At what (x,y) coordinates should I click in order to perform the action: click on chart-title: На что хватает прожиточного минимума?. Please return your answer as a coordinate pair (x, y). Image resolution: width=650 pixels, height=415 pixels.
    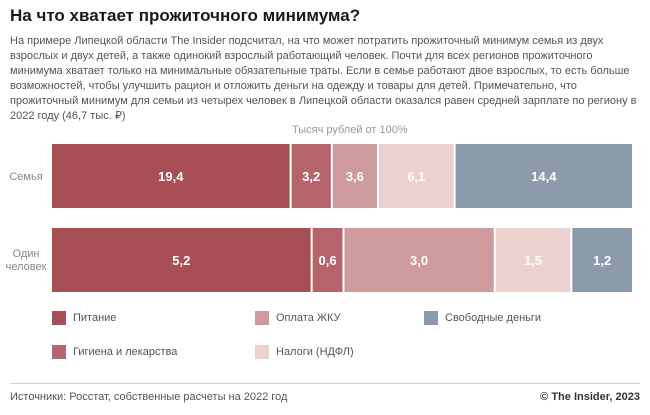
    Looking at the image, I should click on (185, 15).